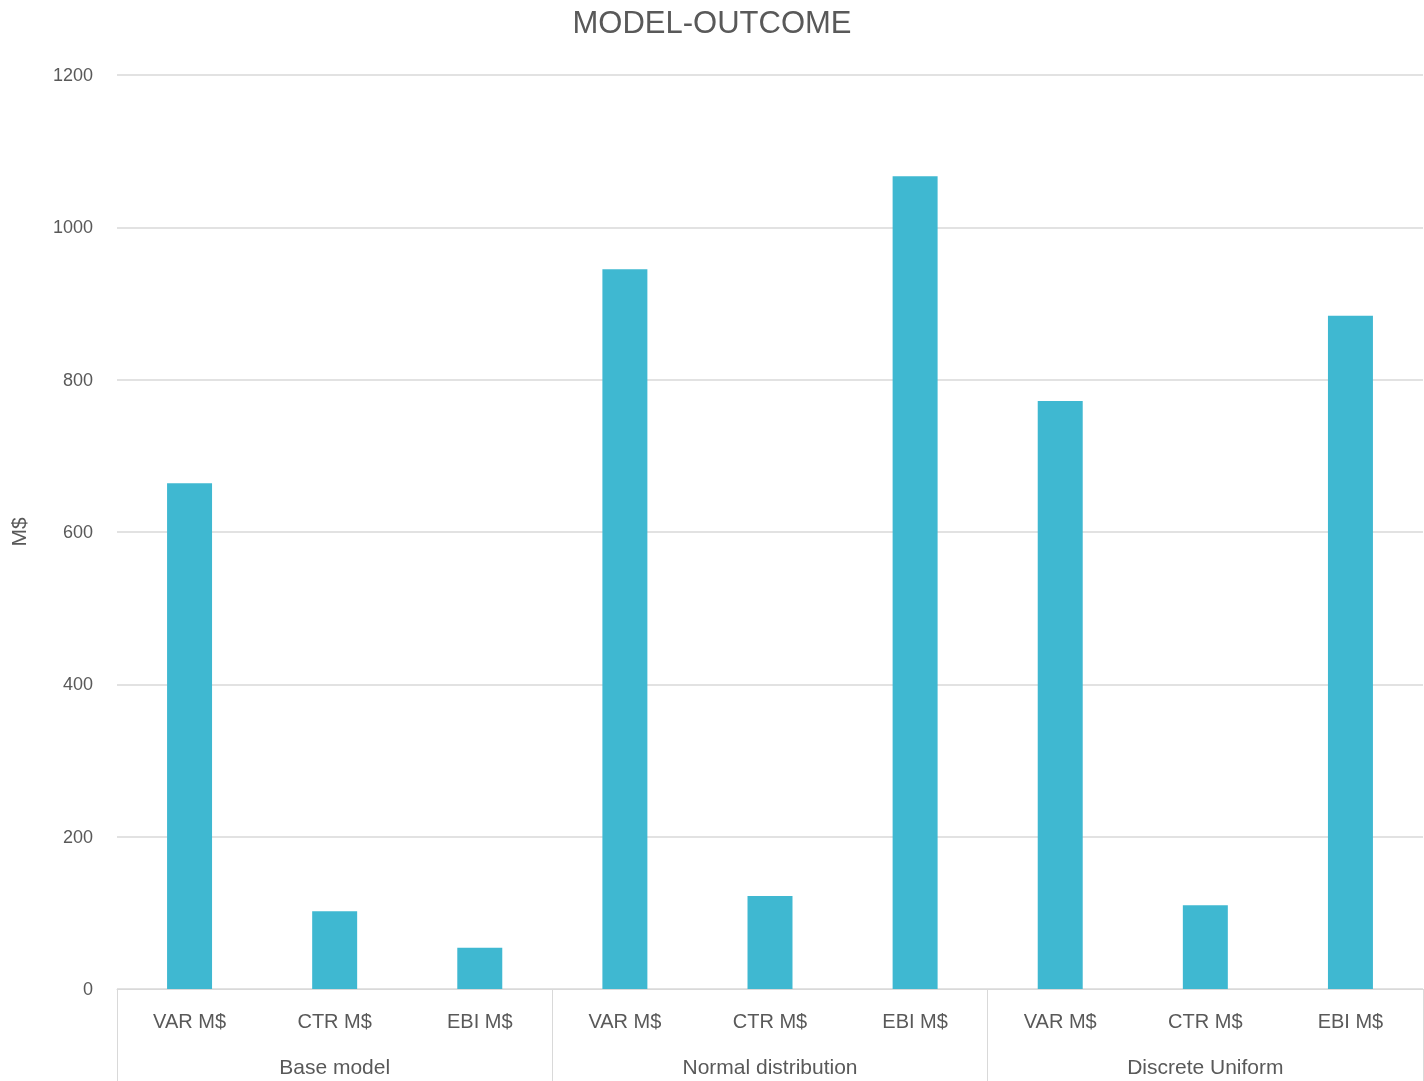 This screenshot has height=1081, width=1424. What do you see at coordinates (1205, 1066) in the screenshot?
I see `text: Discrete Uniform` at bounding box center [1205, 1066].